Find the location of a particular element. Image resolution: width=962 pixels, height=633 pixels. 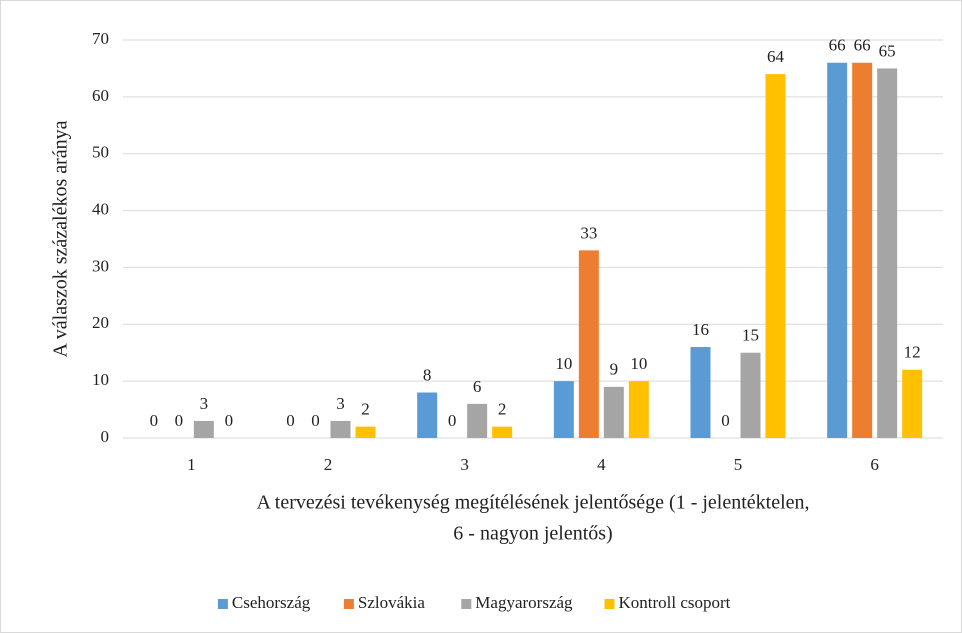

legend-label: Szlovákia is located at coordinates (391, 602).